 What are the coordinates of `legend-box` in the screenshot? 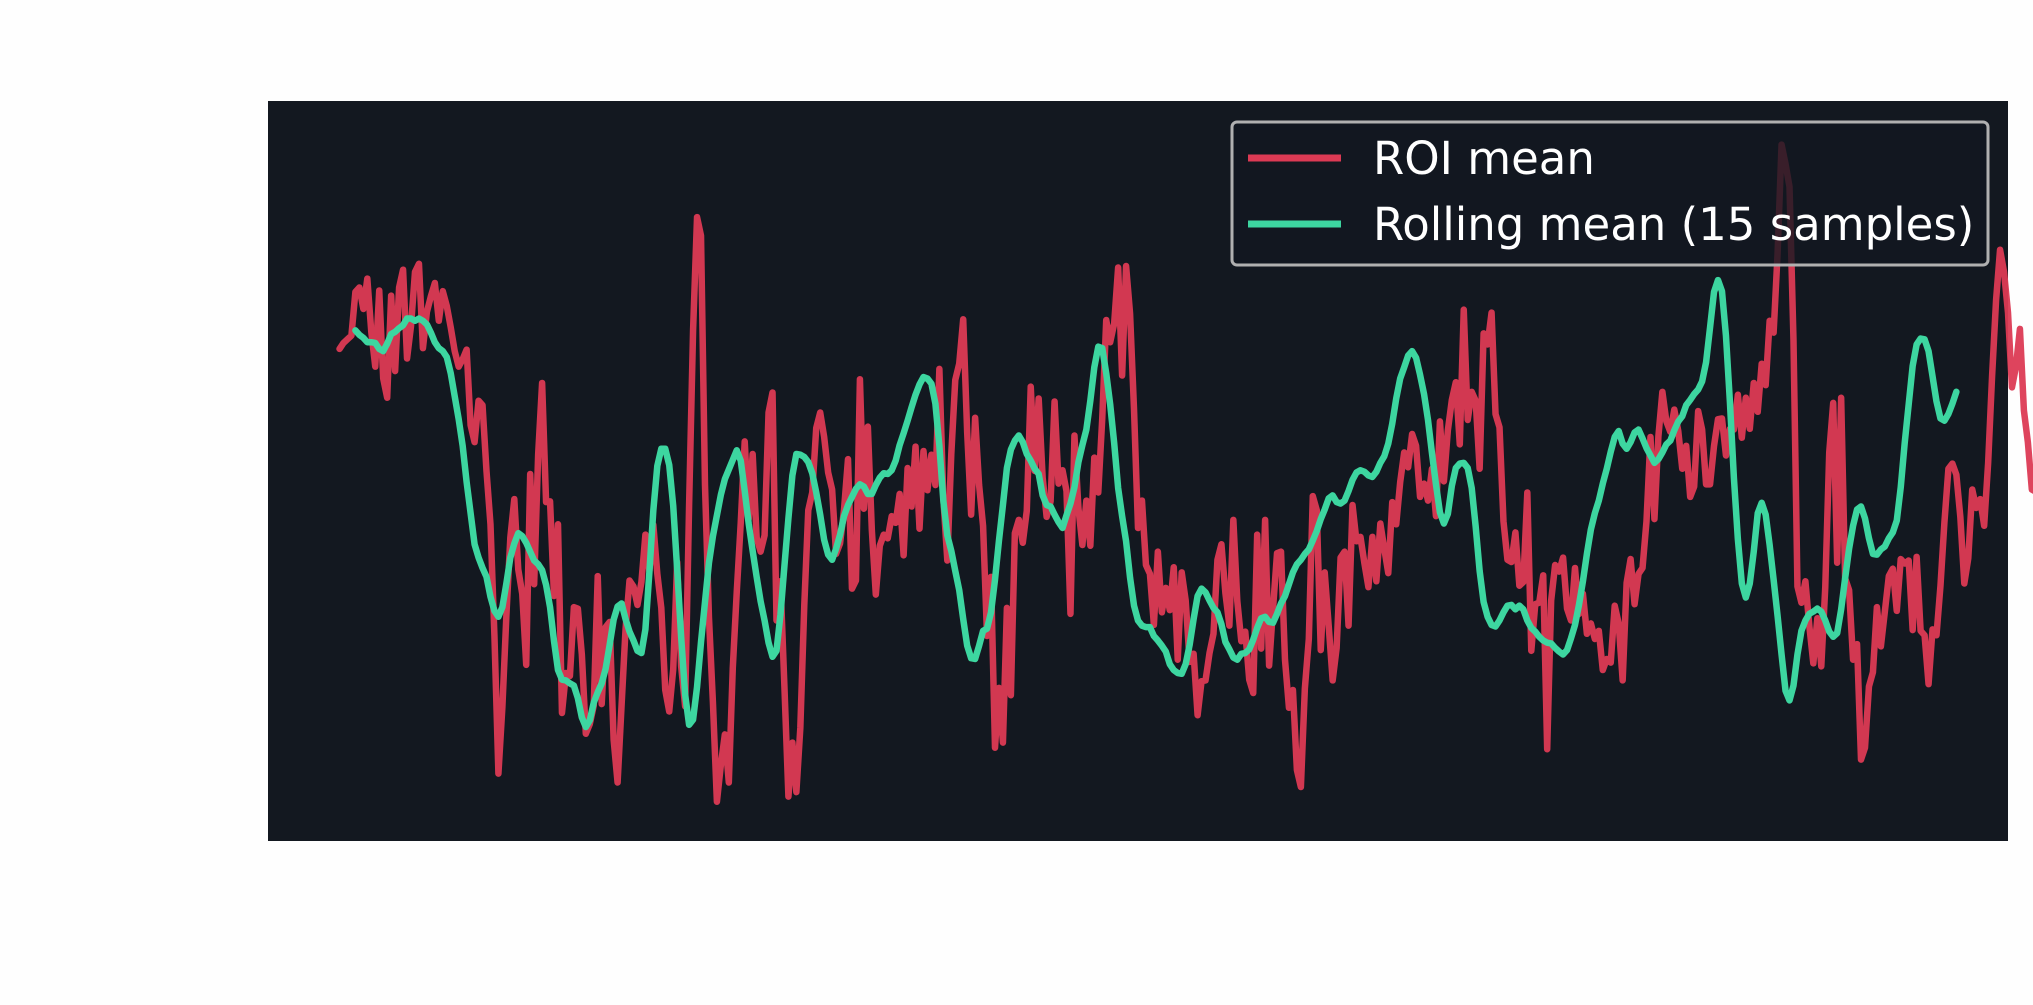 It's located at (1610, 193).